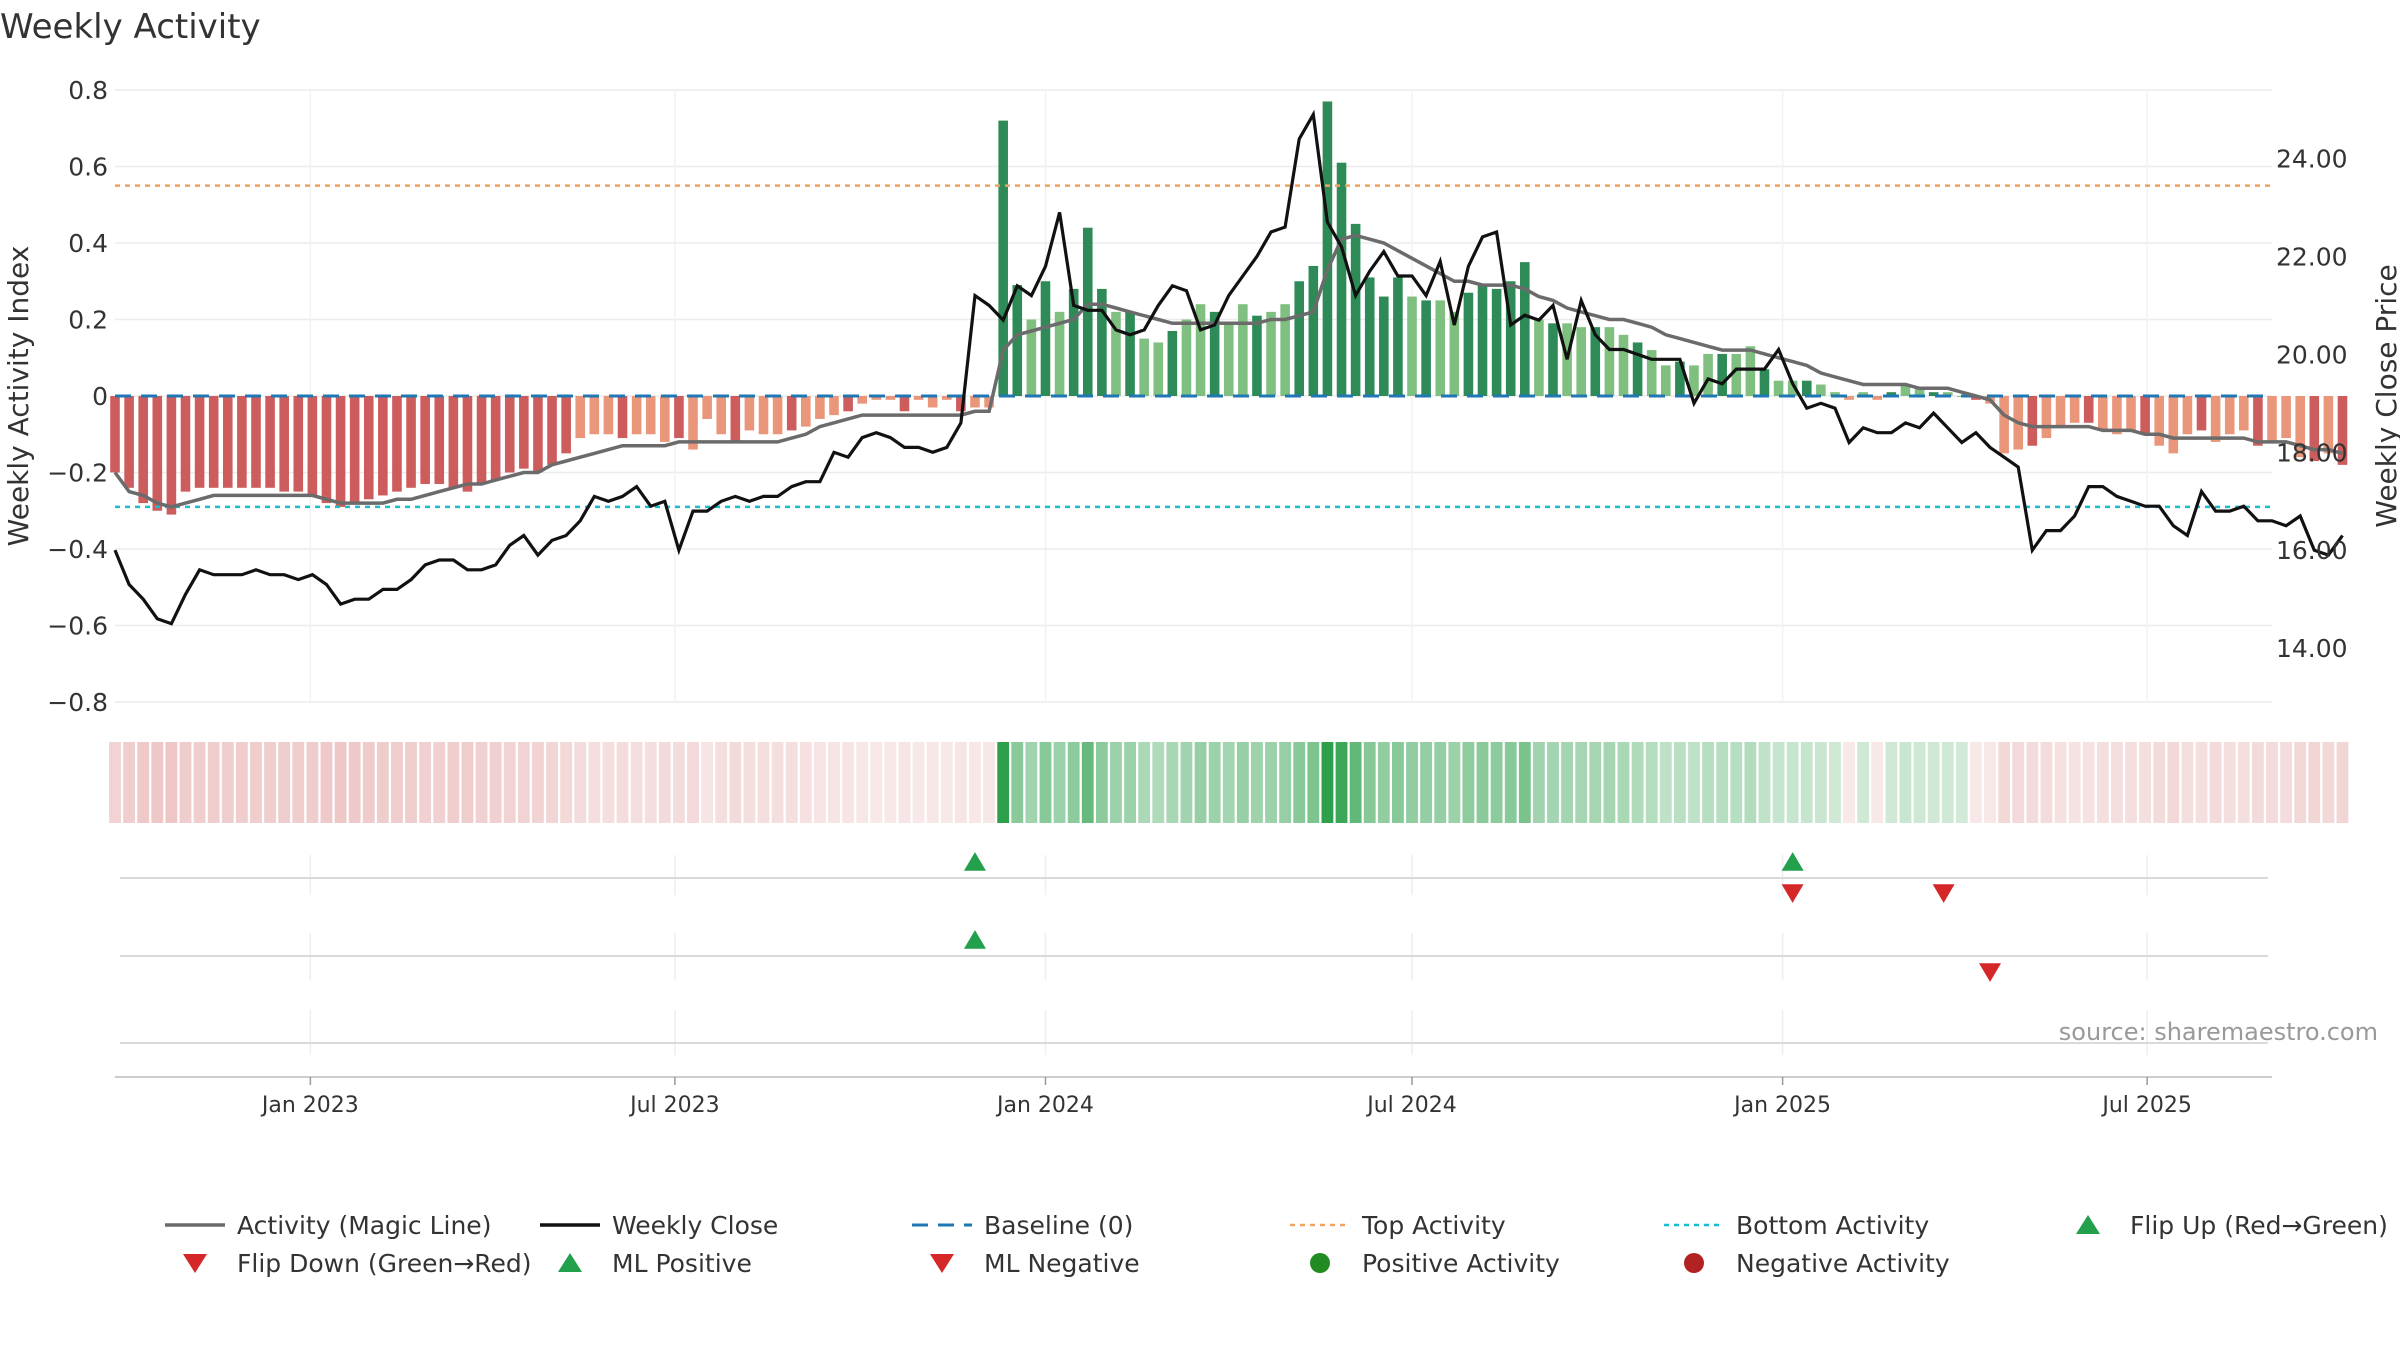 Image resolution: width=2400 pixels, height=1350 pixels. What do you see at coordinates (1943, 893) in the screenshot?
I see `flip-down-marker` at bounding box center [1943, 893].